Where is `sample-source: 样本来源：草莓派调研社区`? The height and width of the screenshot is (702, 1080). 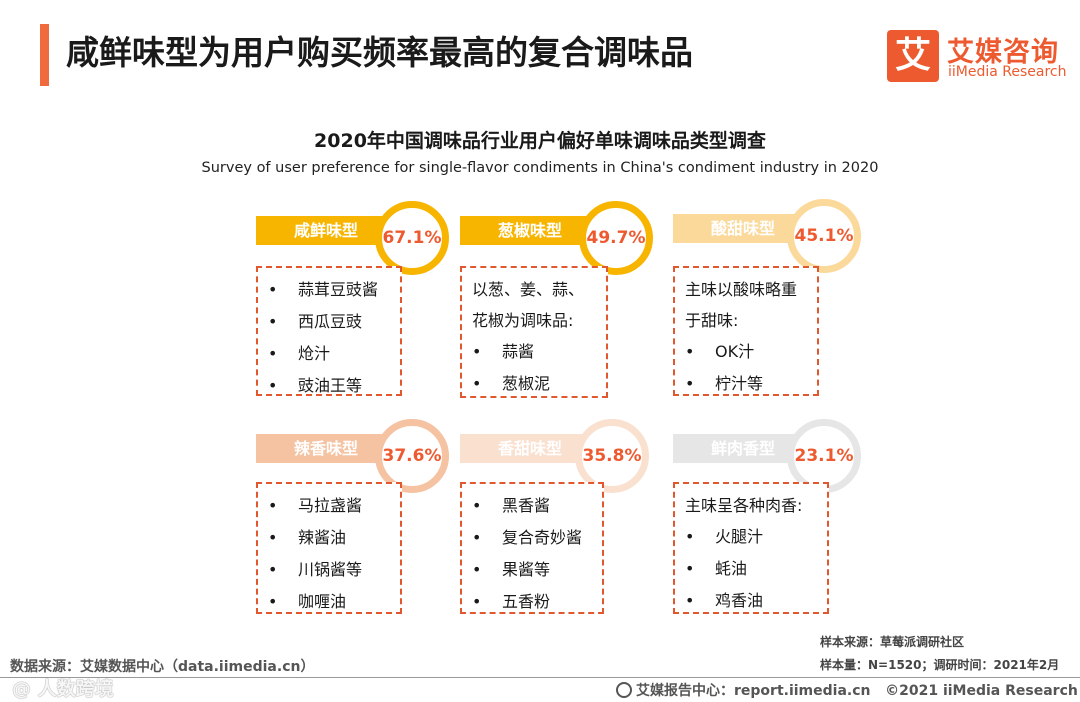
sample-source: 样本来源：草莓派调研社区 is located at coordinates (892, 642).